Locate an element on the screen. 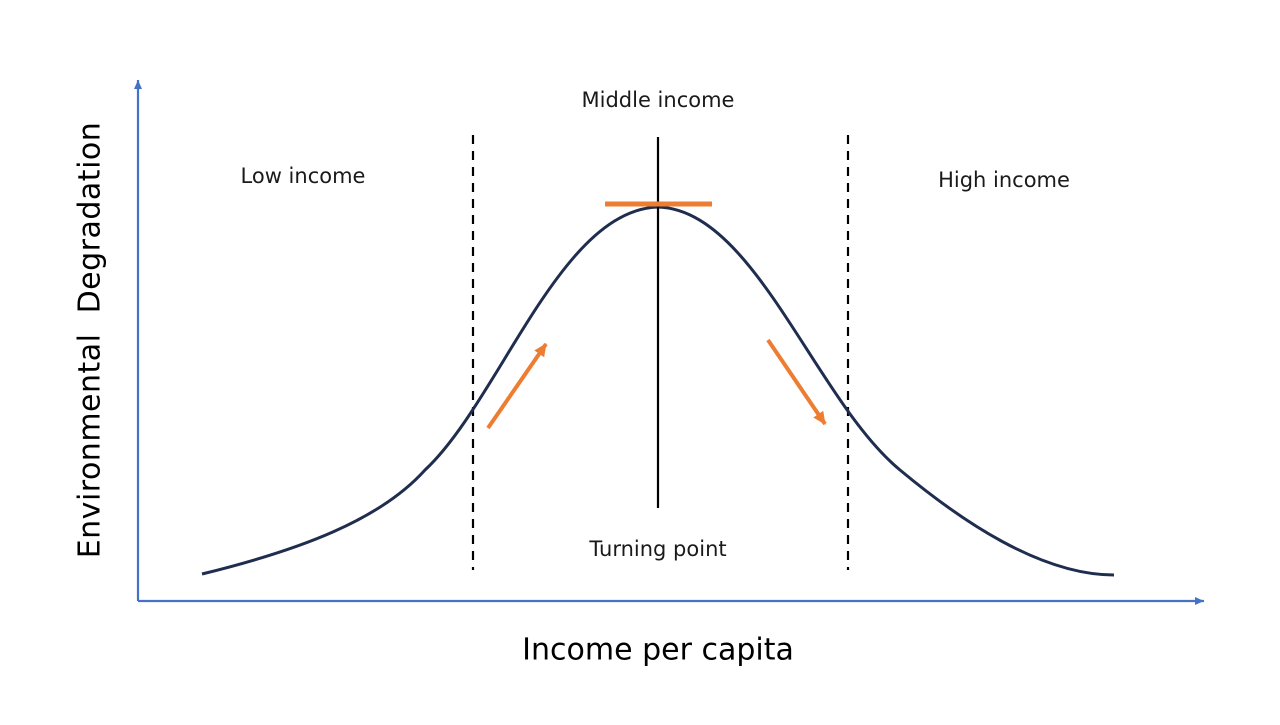  falling-arrow is located at coordinates (796, 382).